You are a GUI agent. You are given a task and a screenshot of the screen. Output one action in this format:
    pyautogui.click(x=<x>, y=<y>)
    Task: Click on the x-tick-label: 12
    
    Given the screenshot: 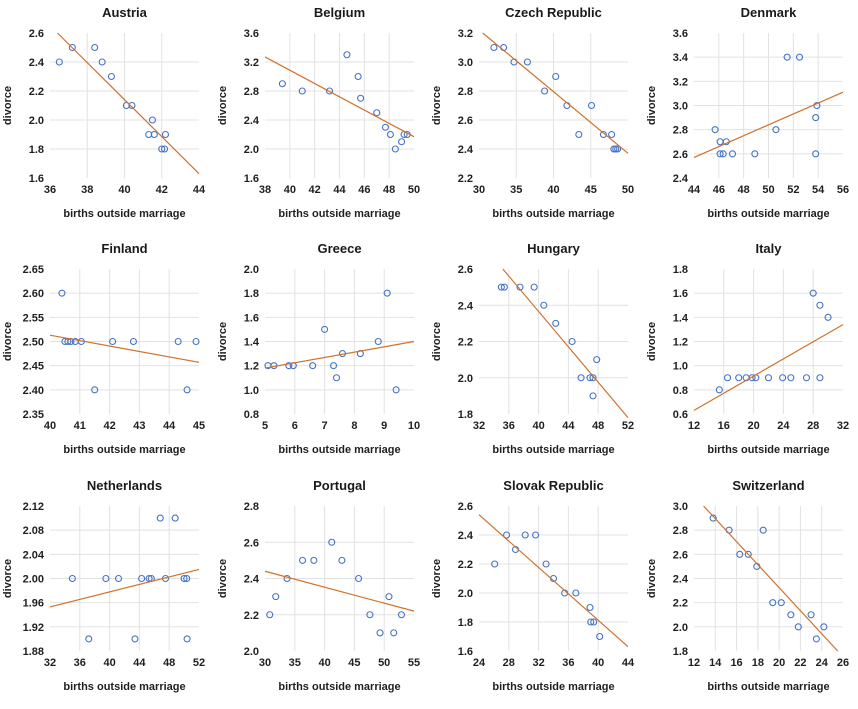 What is the action you would take?
    pyautogui.click(x=693, y=663)
    